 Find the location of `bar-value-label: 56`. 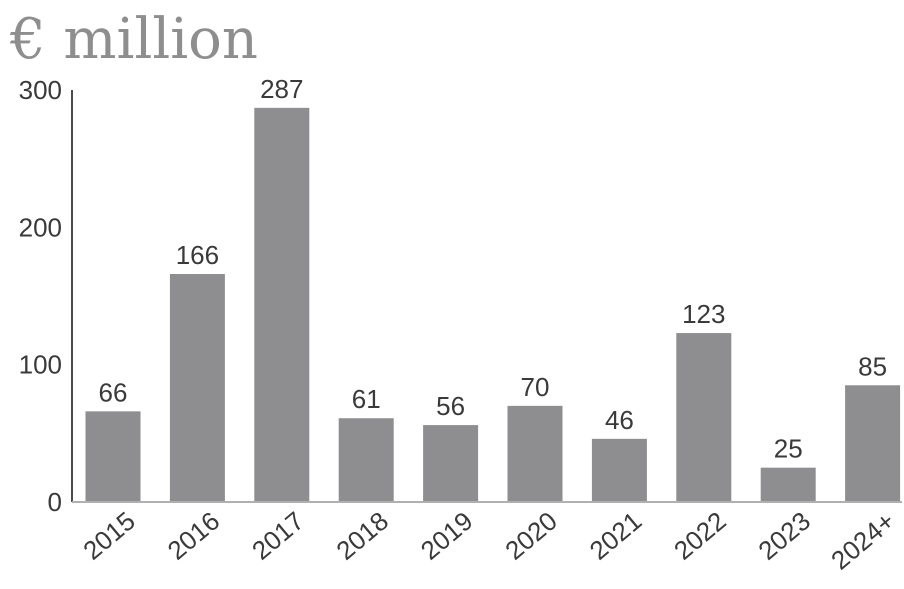

bar-value-label: 56 is located at coordinates (450, 406).